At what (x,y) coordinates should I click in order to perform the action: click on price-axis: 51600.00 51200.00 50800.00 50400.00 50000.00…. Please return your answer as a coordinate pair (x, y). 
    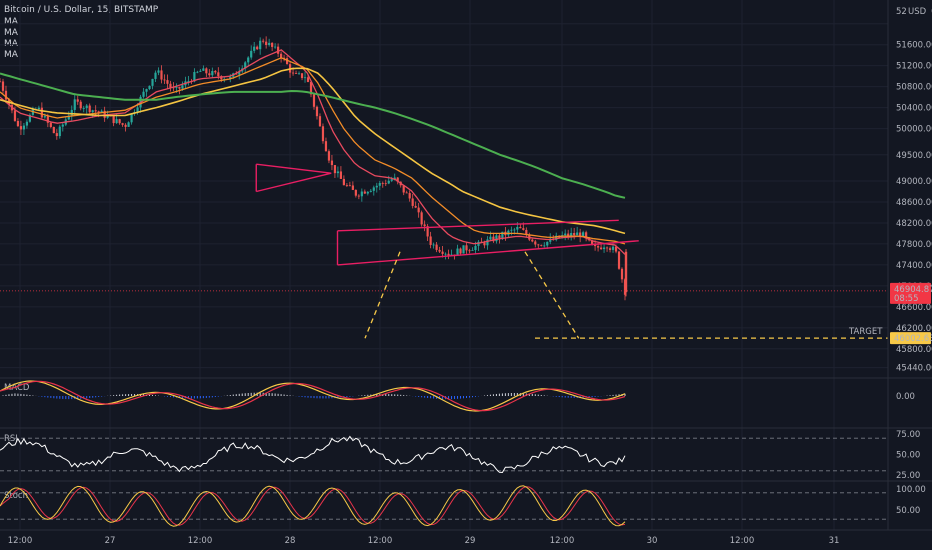
    Looking at the image, I should click on (914, 207).